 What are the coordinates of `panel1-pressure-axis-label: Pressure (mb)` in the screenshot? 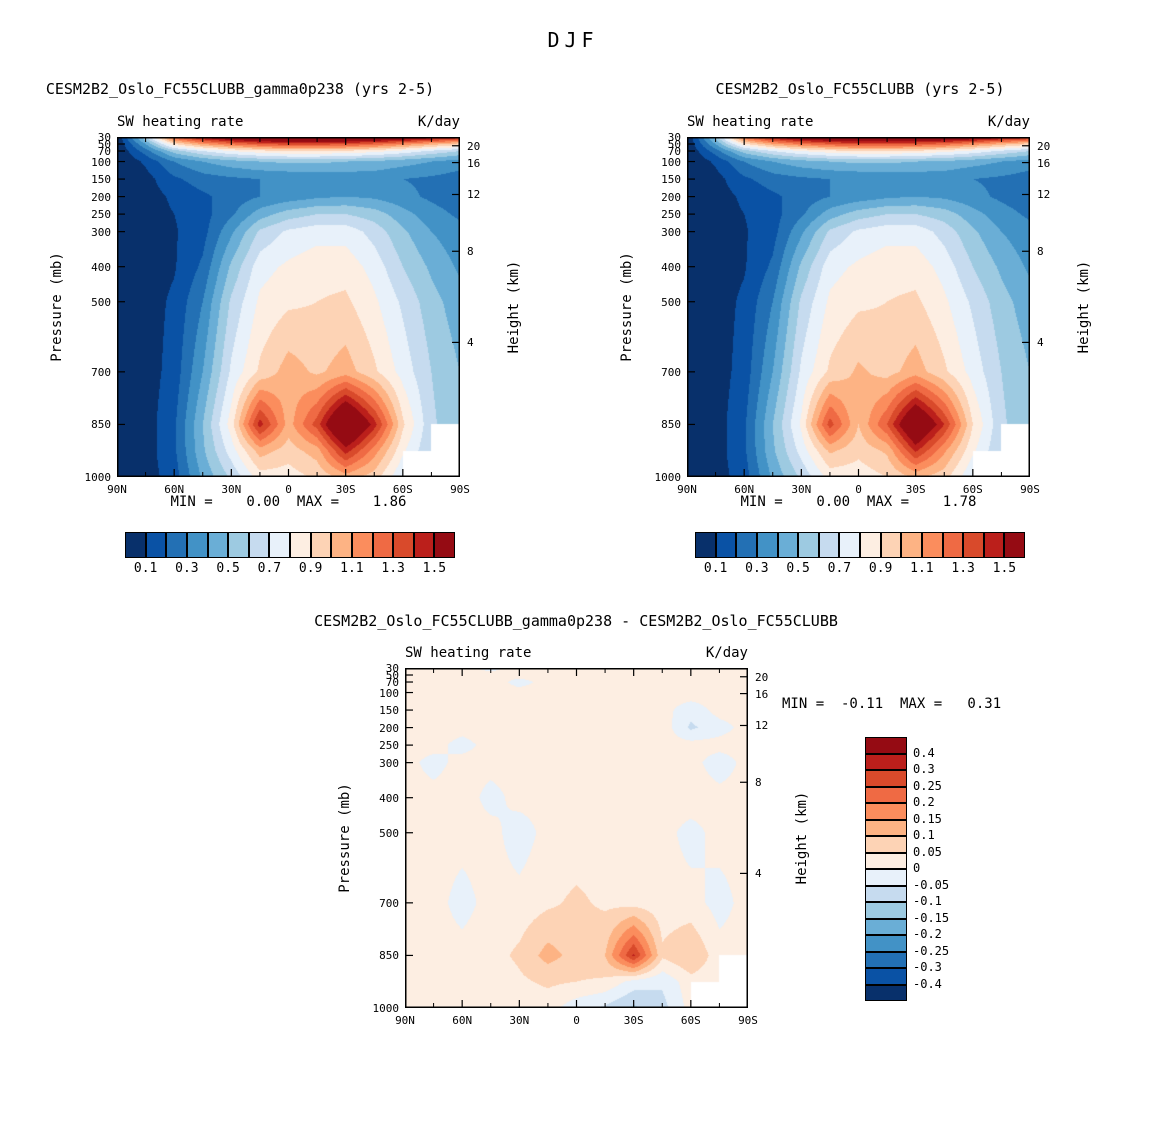 It's located at (57, 307).